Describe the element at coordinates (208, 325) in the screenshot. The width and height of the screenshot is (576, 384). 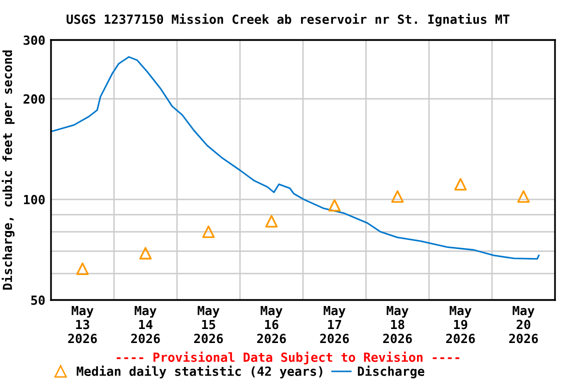
I see `x-tick-label: May 15 2026` at that location.